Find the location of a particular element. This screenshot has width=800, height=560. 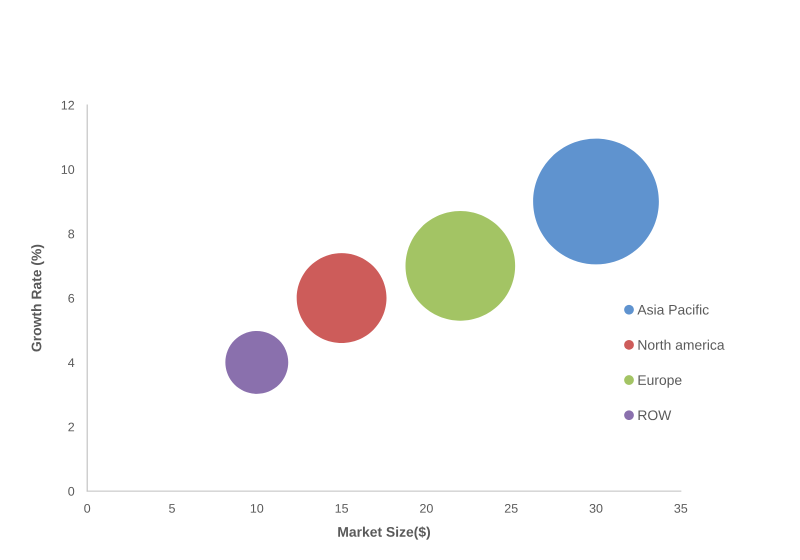

y-tick-label: 10 is located at coordinates (68, 169).